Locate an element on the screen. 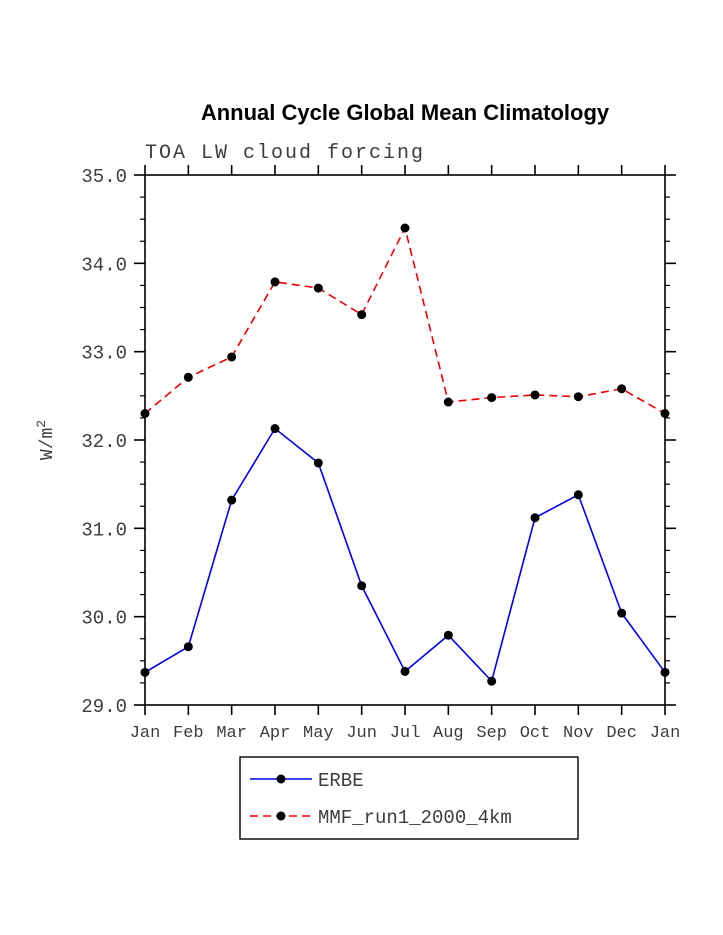 Image resolution: width=723 pixels, height=935 pixels. y-tick-label: 33.0 is located at coordinates (104, 354).